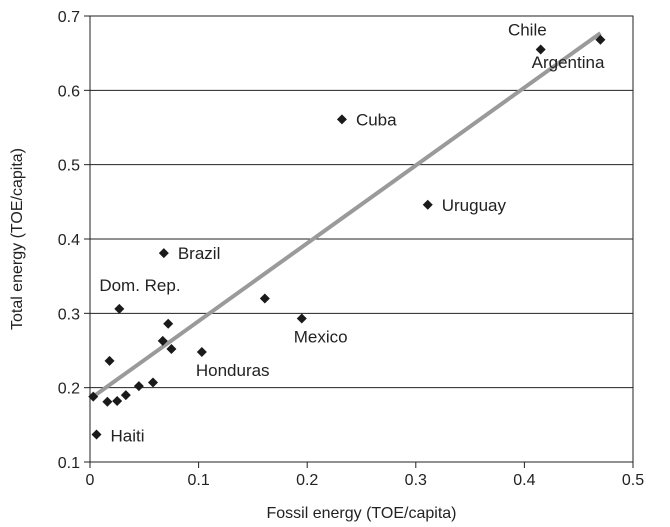  I want to click on x-tick-label: 0.2, so click(307, 480).